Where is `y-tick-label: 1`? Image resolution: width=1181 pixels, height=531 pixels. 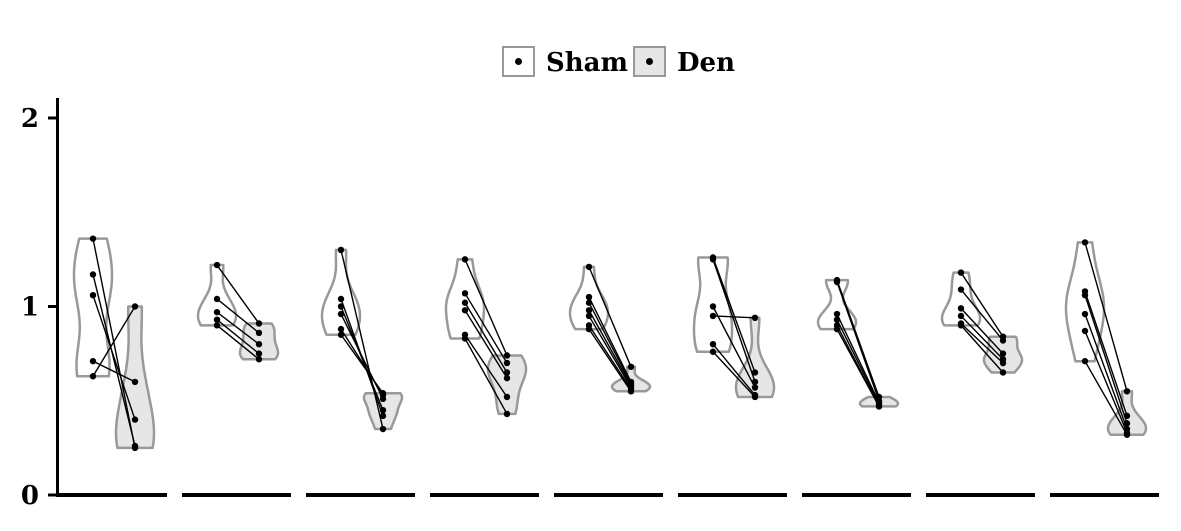 y-tick-label: 1 is located at coordinates (30, 308).